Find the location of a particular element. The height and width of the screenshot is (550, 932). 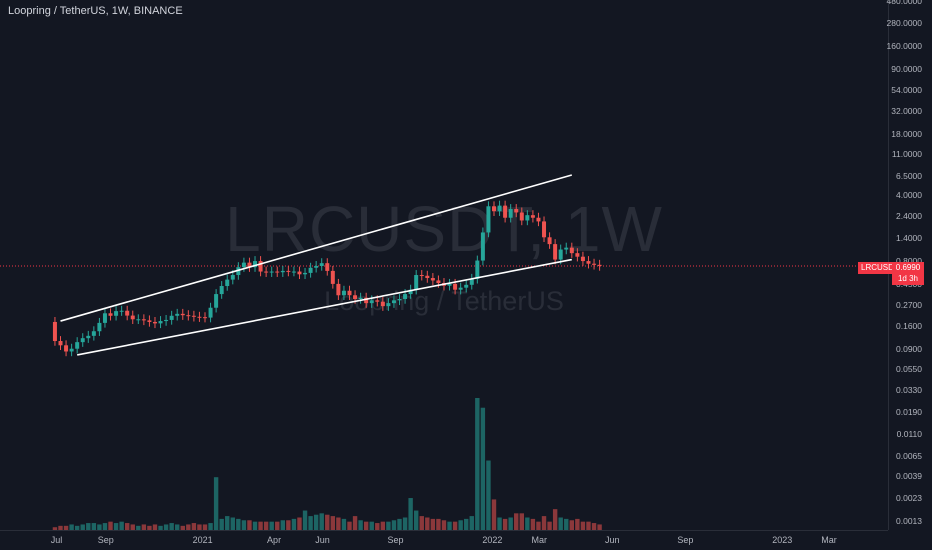

time-axis: Jul Sep 2021 Apr Jun Sep 2022 Mar Jun Sep 2023 Mar is located at coordinates (444, 540).